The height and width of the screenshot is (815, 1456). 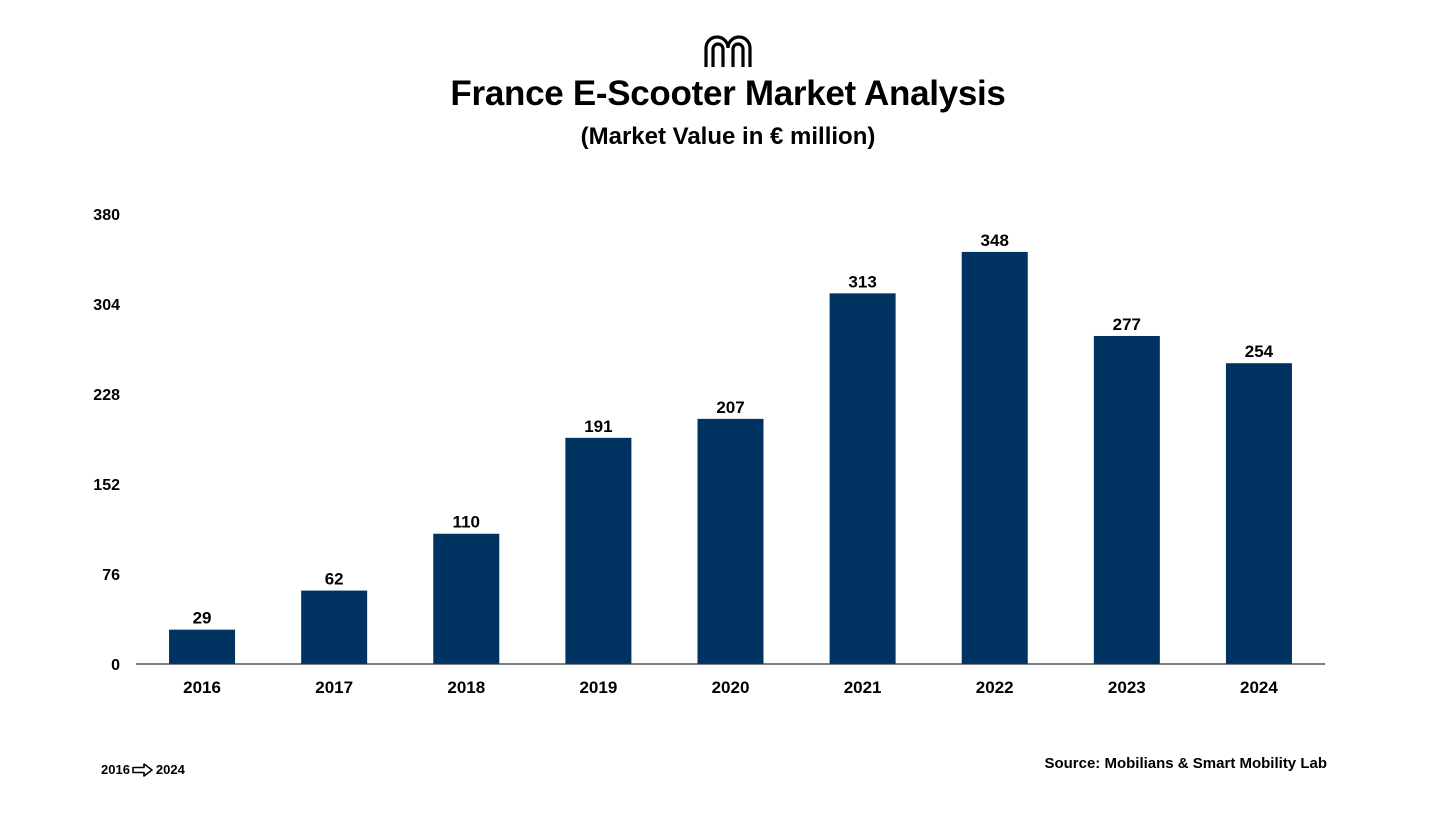 I want to click on bar-value-label: 254, so click(x=1259, y=351).